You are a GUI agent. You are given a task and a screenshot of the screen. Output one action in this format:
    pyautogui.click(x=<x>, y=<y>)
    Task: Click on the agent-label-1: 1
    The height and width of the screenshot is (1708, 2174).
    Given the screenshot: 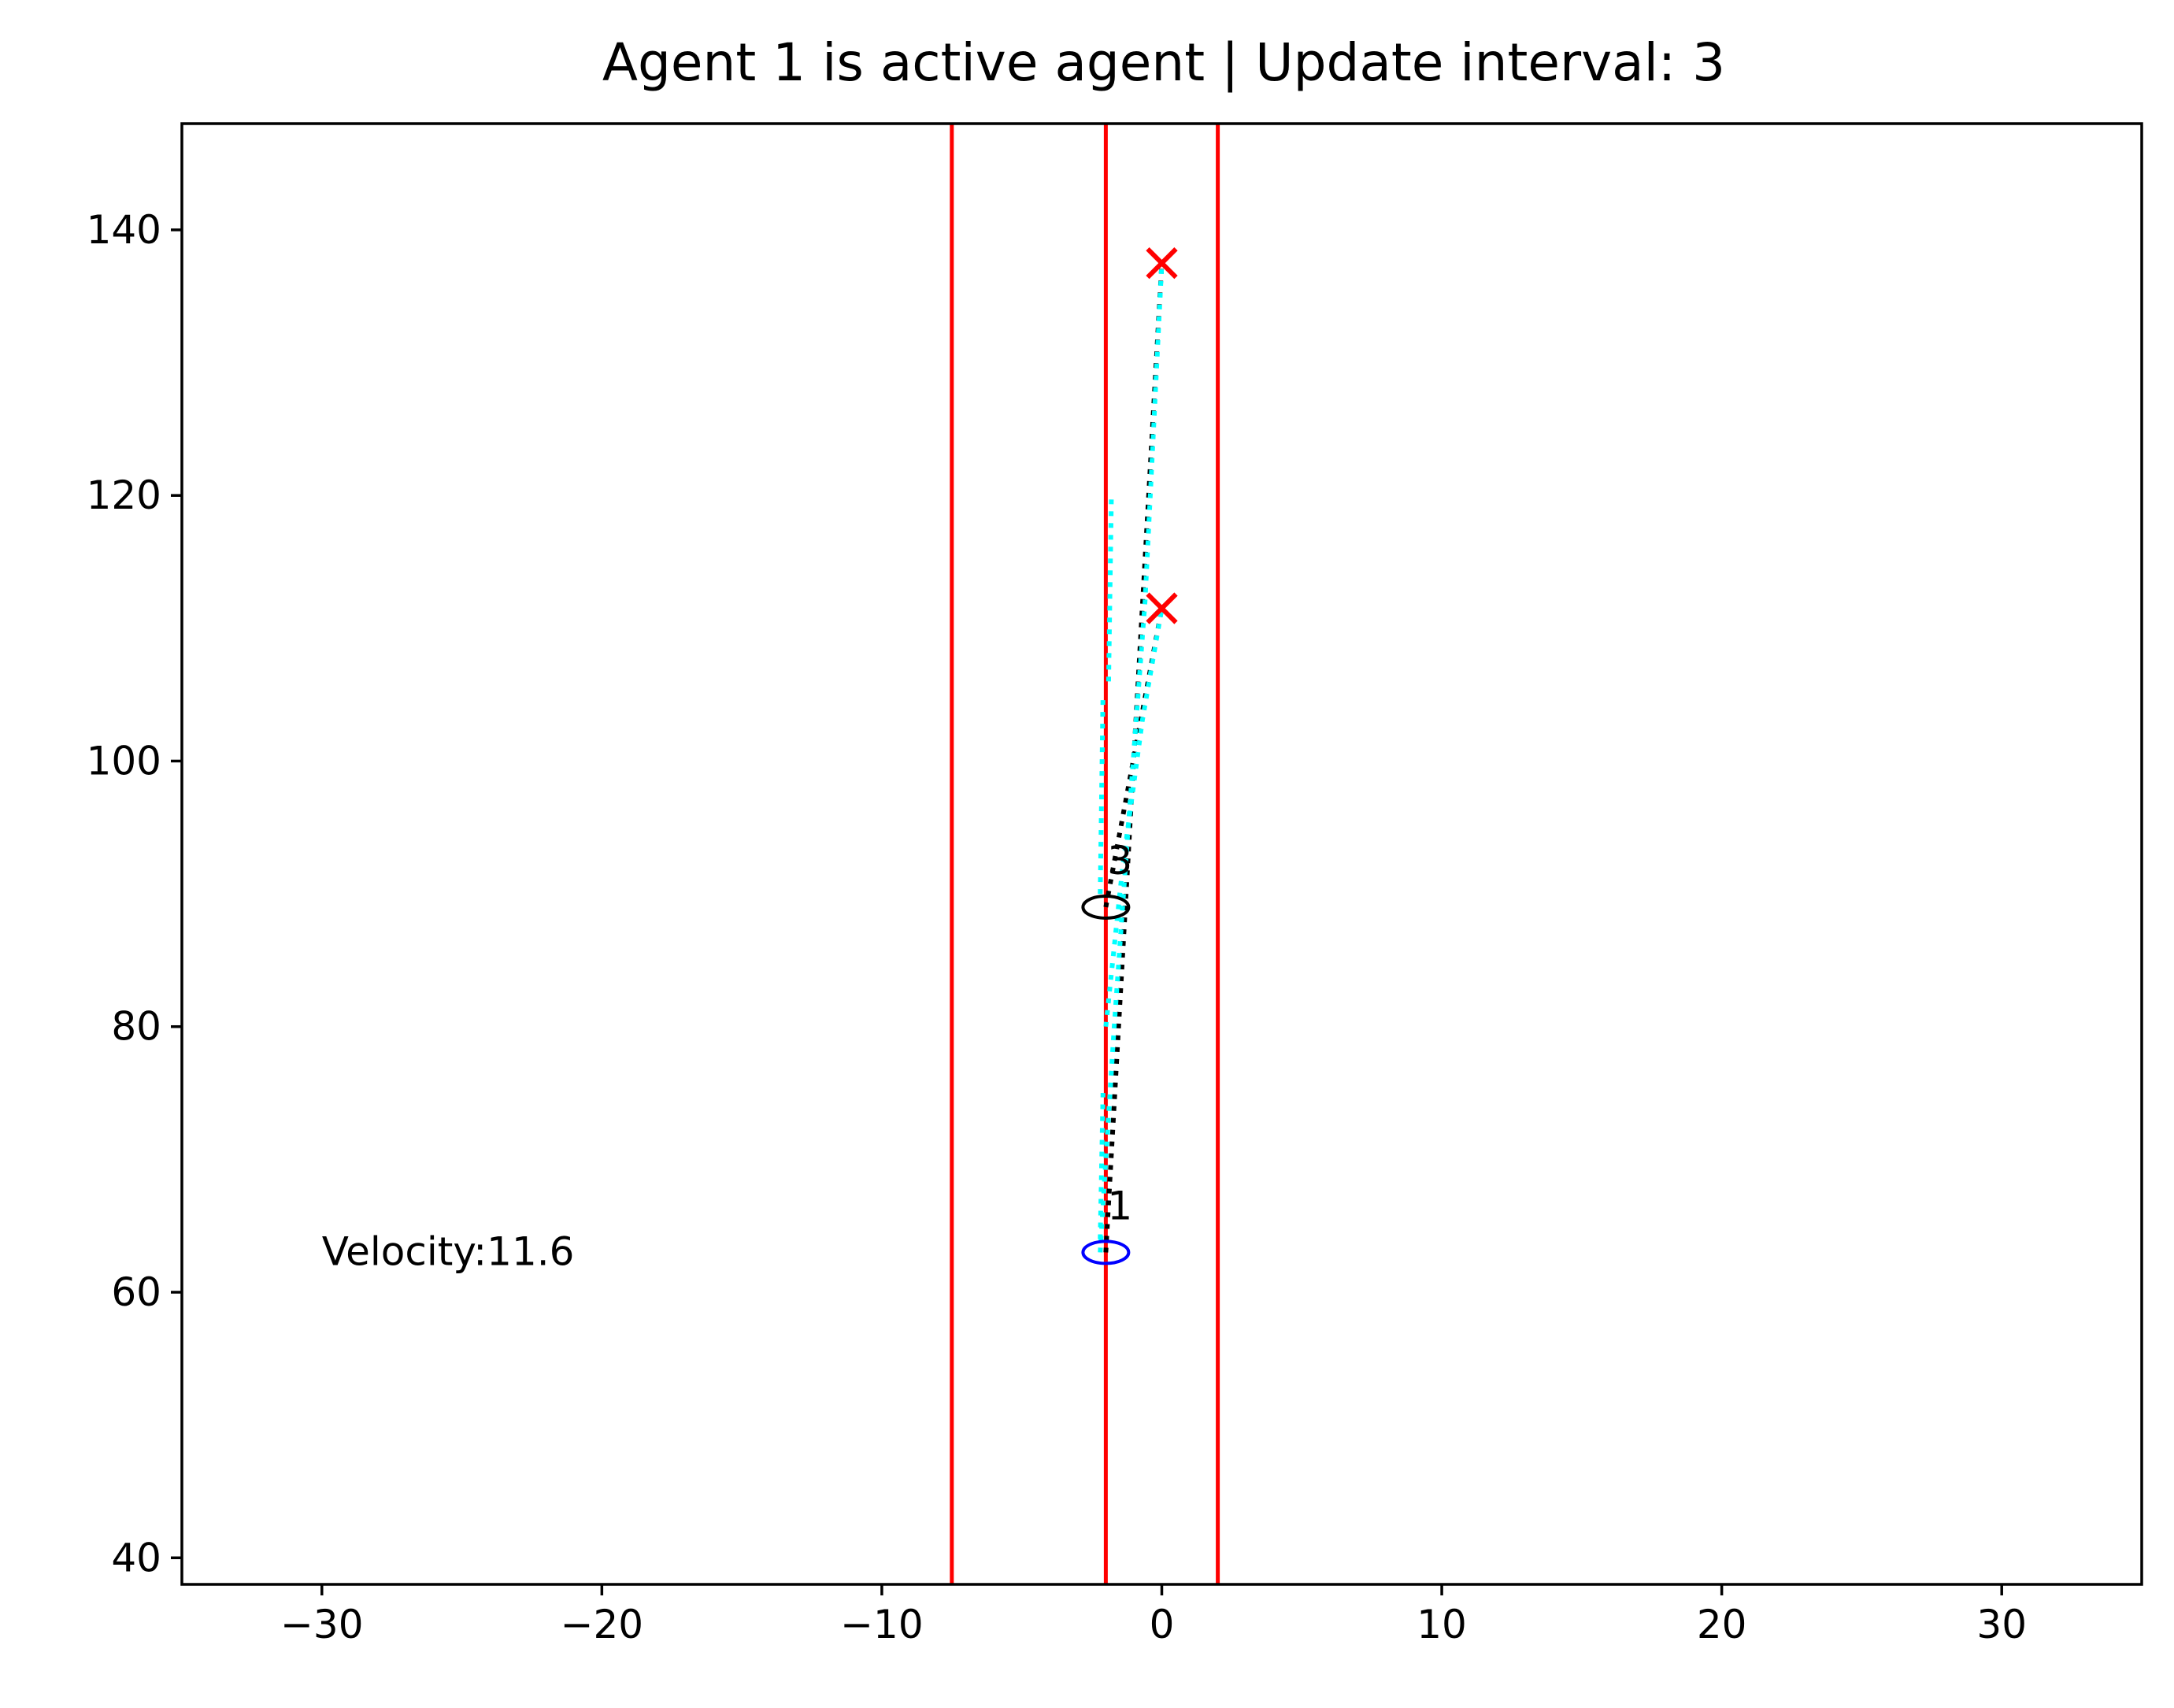 What is the action you would take?
    pyautogui.click(x=1119, y=1205)
    